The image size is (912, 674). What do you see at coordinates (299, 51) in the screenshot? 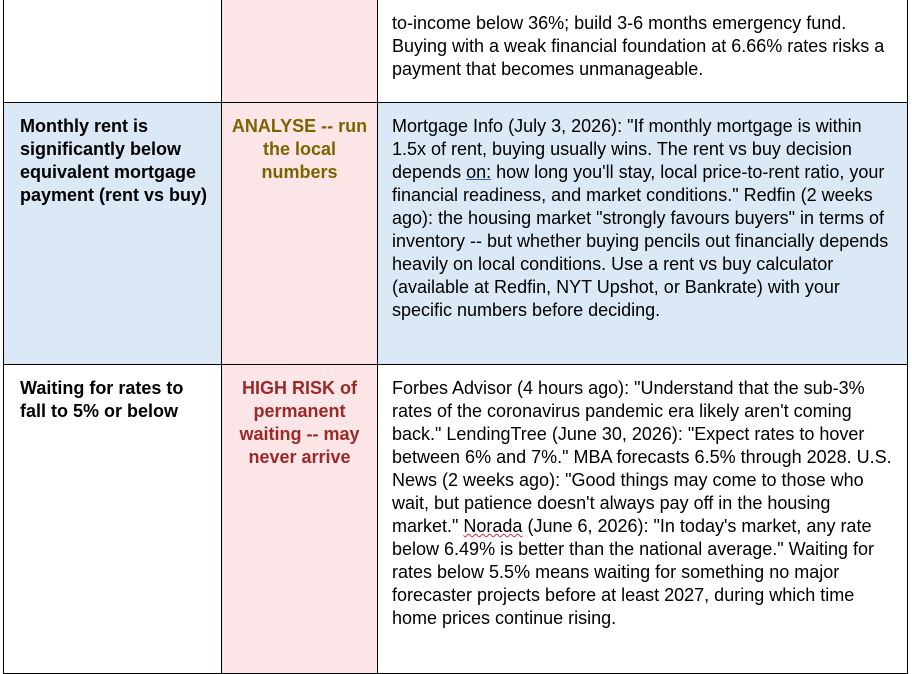
I see `verdict-cell` at bounding box center [299, 51].